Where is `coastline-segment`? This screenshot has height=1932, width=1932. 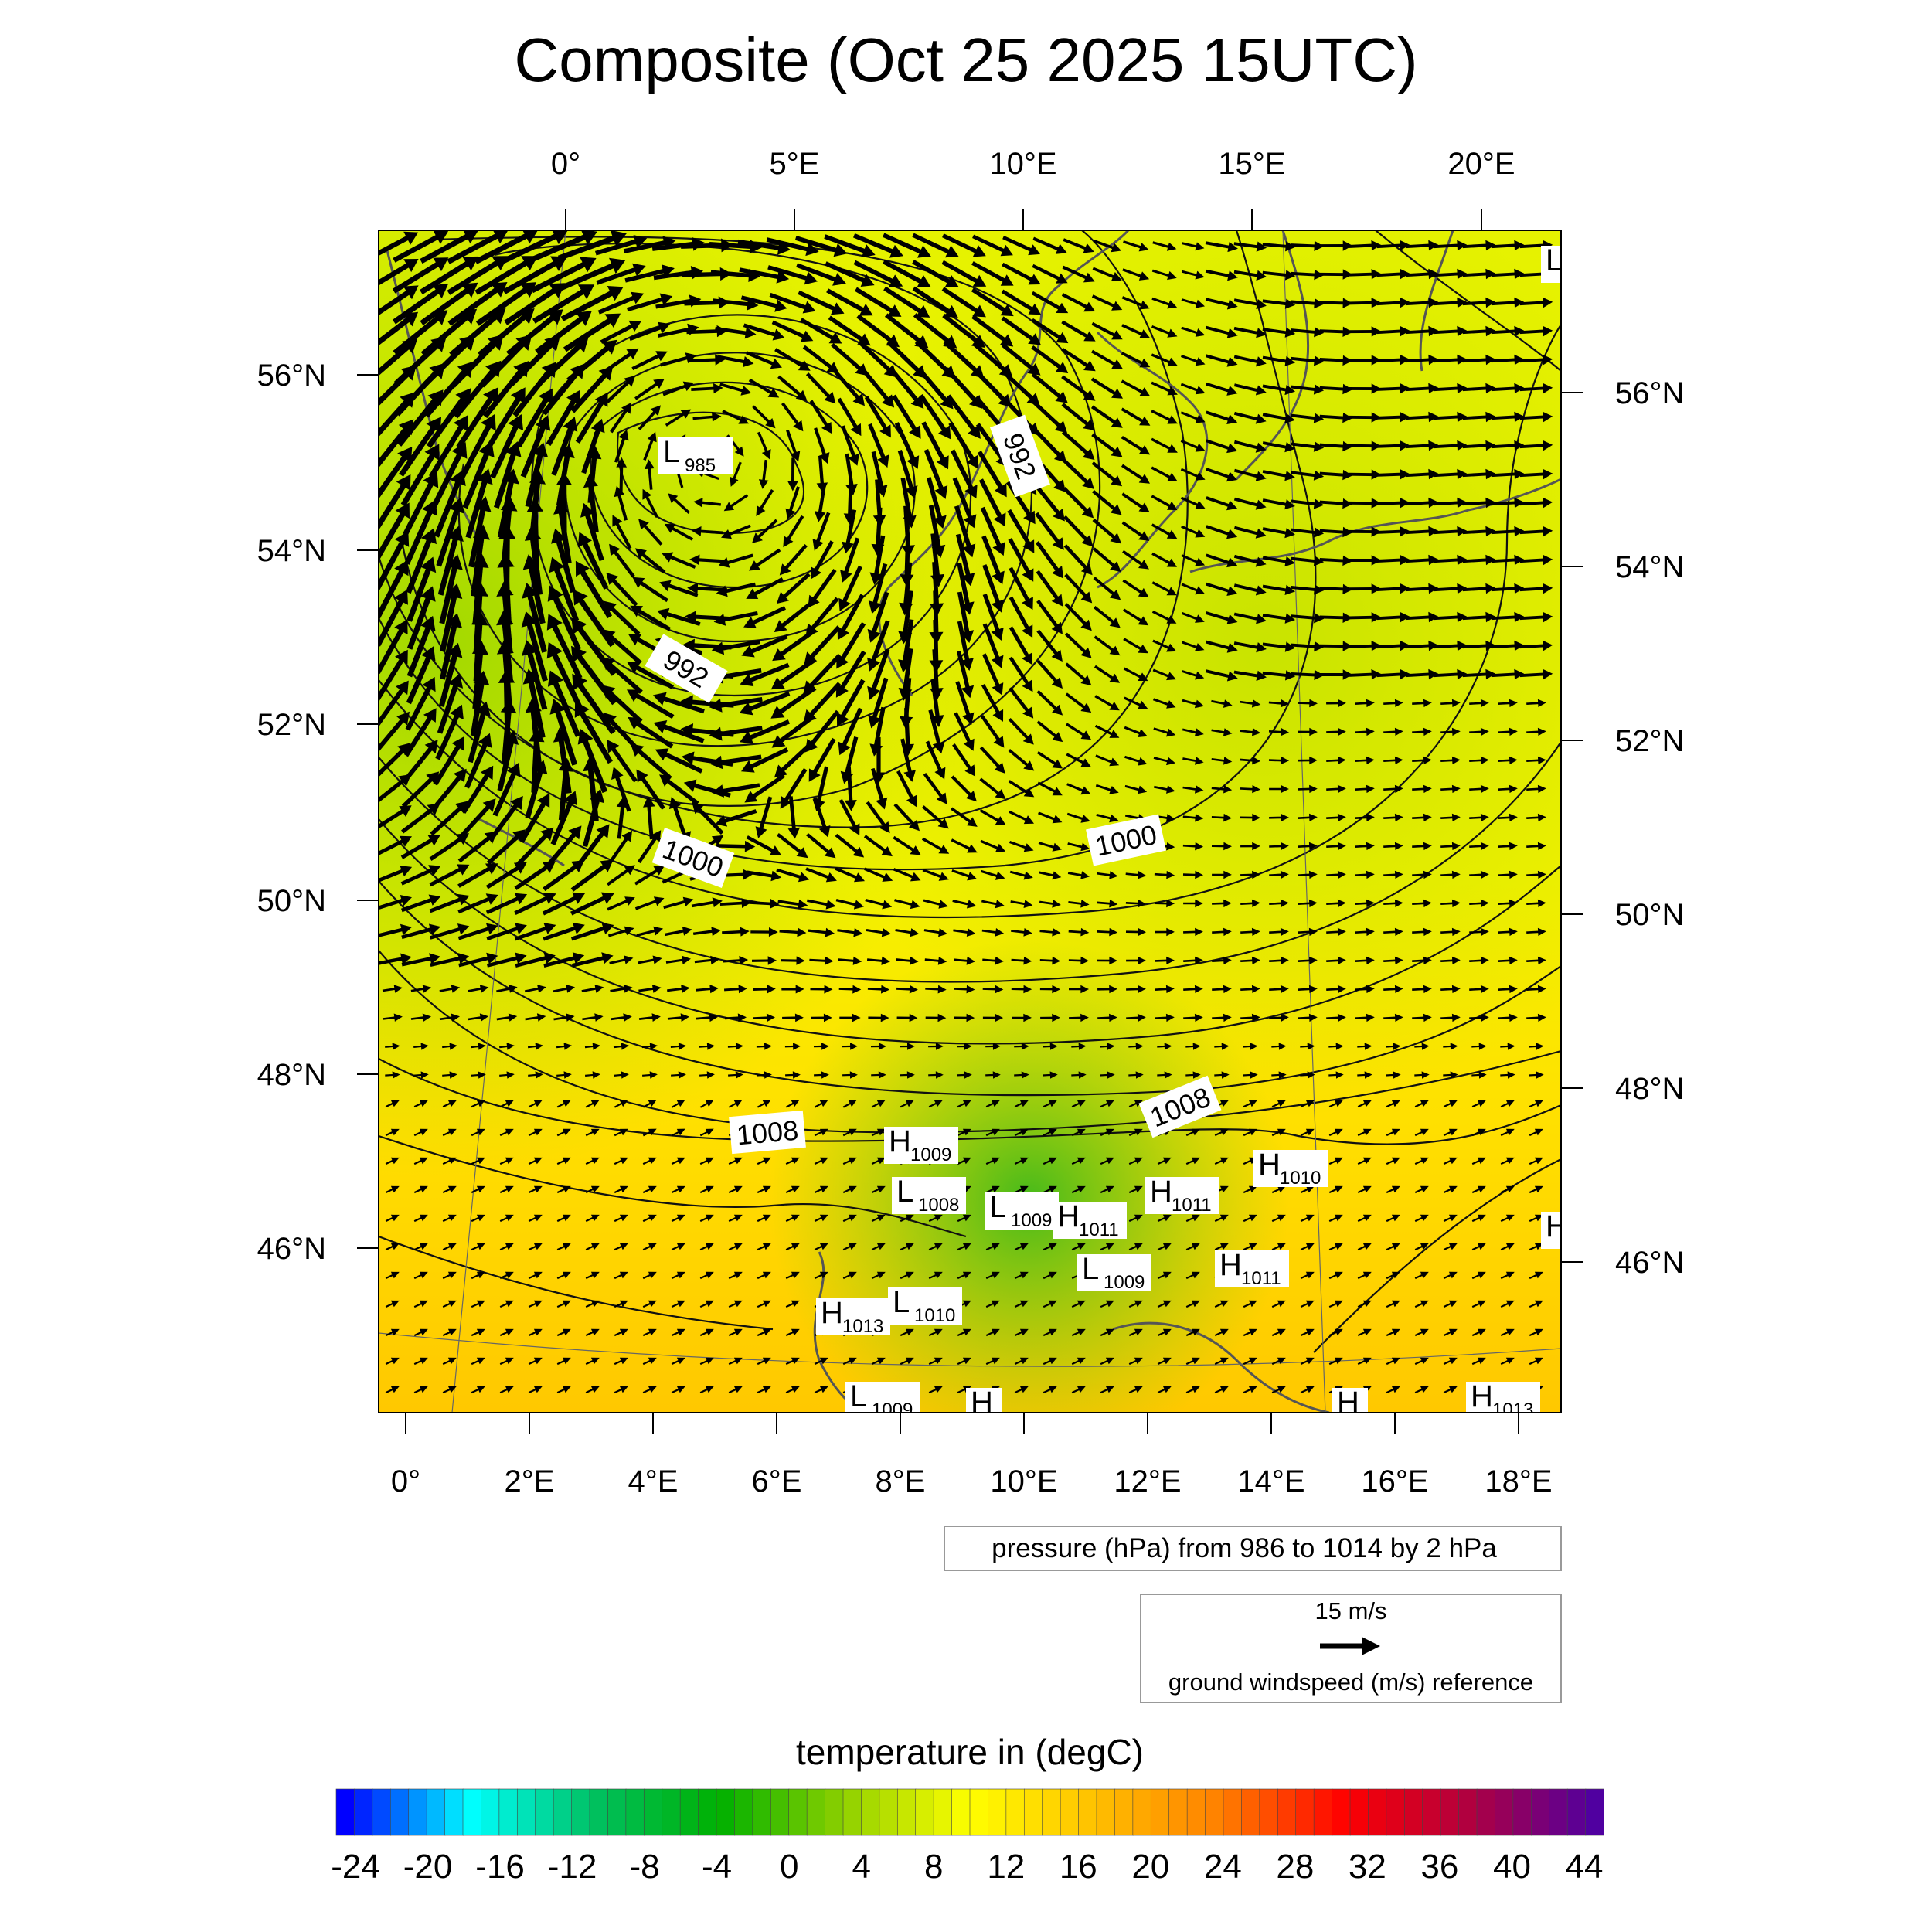
coastline-segment is located at coordinates (1221, 1367).